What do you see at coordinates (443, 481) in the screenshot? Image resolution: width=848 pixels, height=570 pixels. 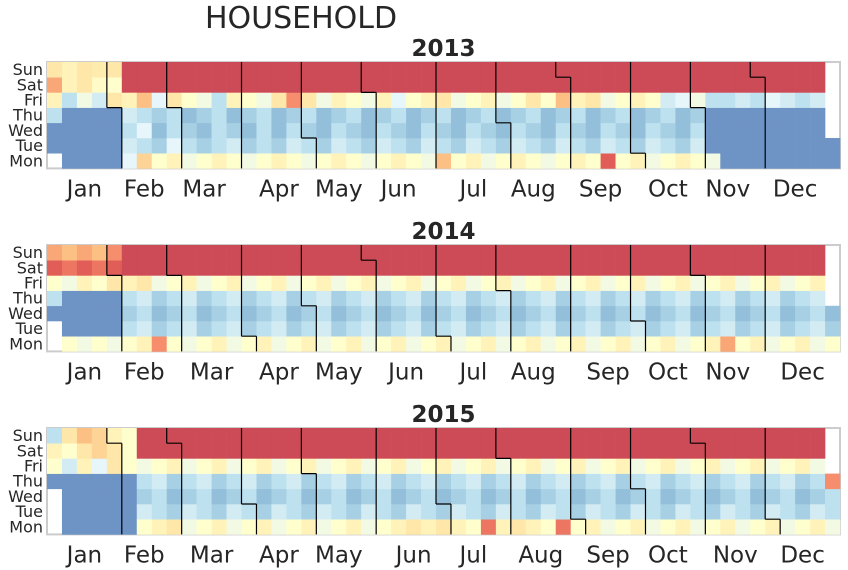 I see `month-borders` at bounding box center [443, 481].